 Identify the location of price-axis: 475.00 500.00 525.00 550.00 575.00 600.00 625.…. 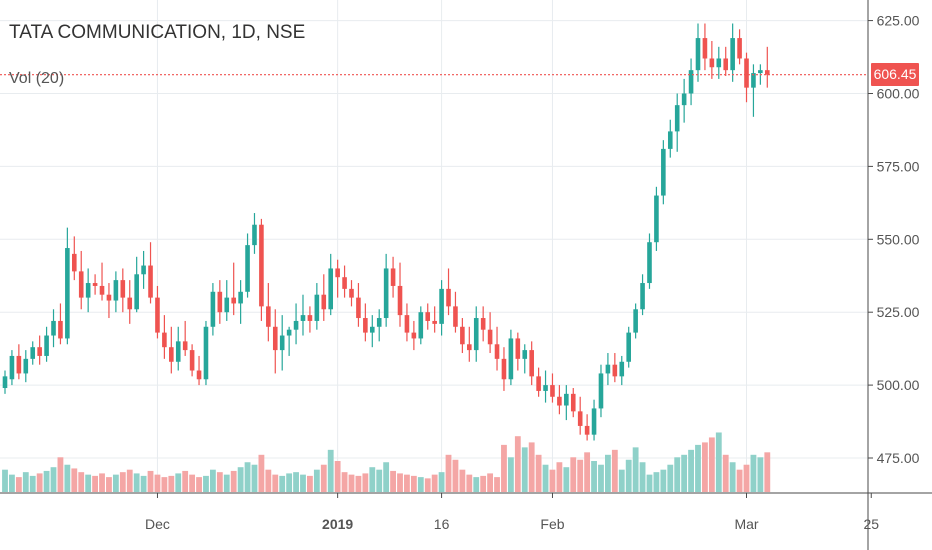
(894, 239).